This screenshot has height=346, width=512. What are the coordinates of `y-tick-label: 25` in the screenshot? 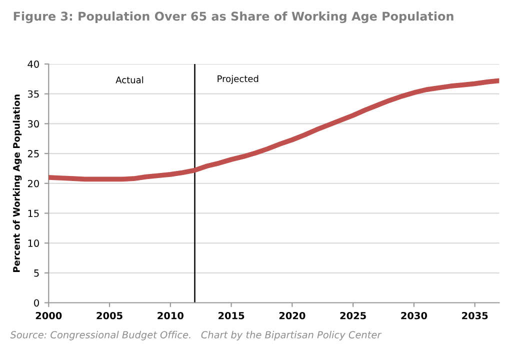 It's located at (33, 154).